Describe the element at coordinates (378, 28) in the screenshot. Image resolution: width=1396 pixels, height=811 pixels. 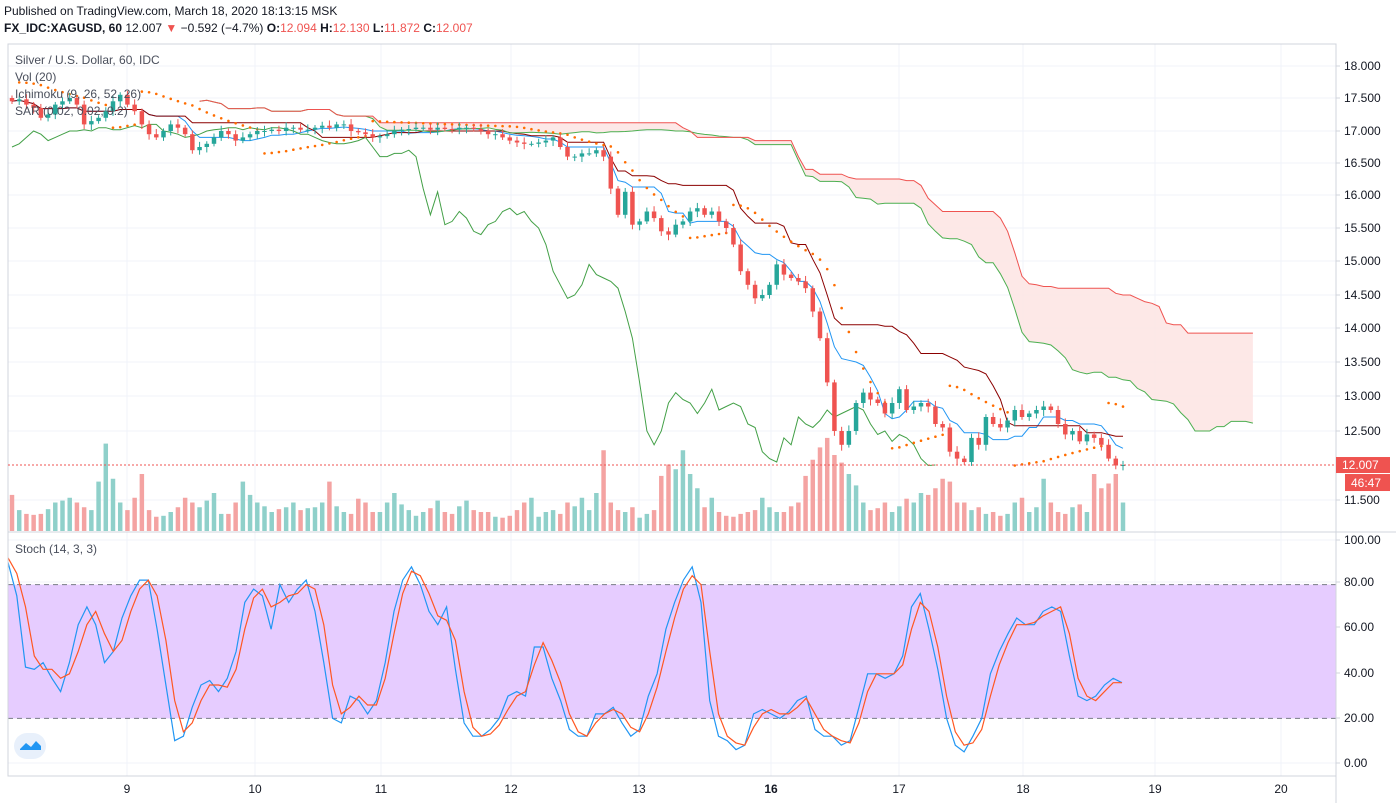
I see `low-label: L:` at that location.